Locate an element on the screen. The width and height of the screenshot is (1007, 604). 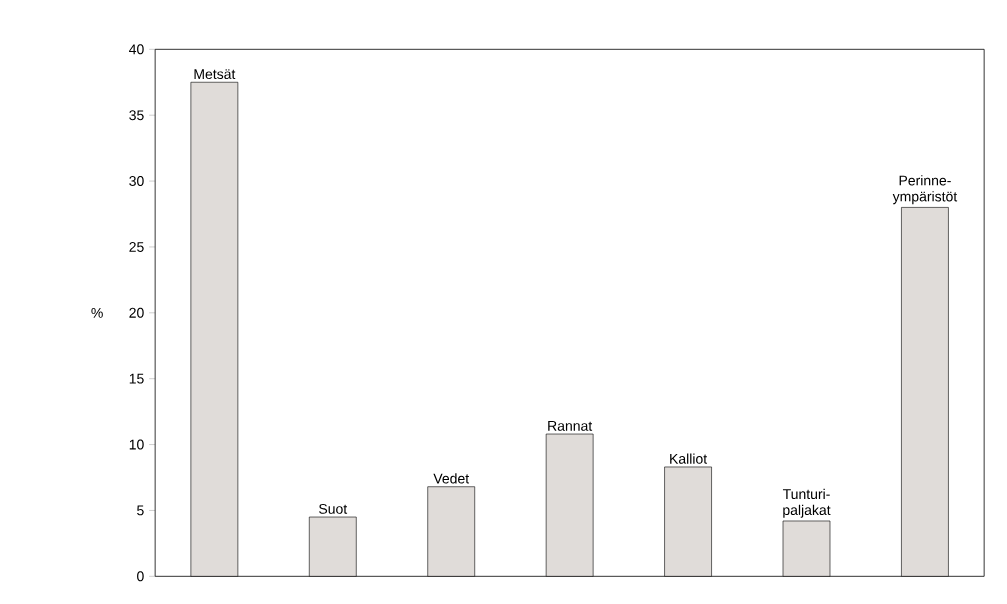
x-tick-label: Suot is located at coordinates (333, 508).